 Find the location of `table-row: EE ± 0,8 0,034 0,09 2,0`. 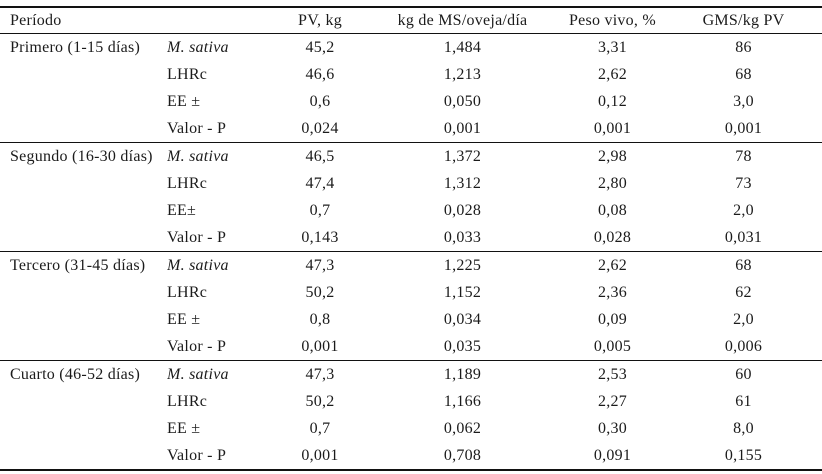

table-row: EE ± 0,8 0,034 0,09 2,0 is located at coordinates (411, 319).